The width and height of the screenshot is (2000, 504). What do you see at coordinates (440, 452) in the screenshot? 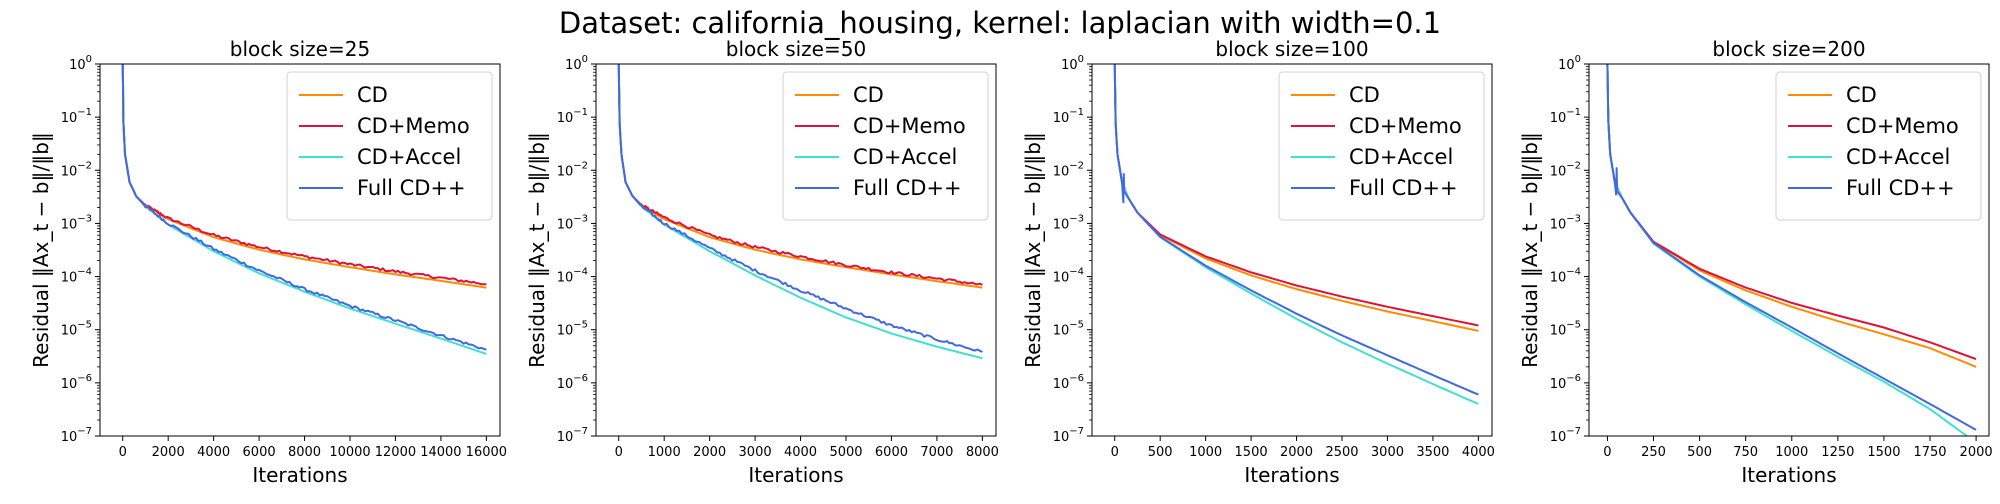
I see `x-tick-label: 14000` at bounding box center [440, 452].